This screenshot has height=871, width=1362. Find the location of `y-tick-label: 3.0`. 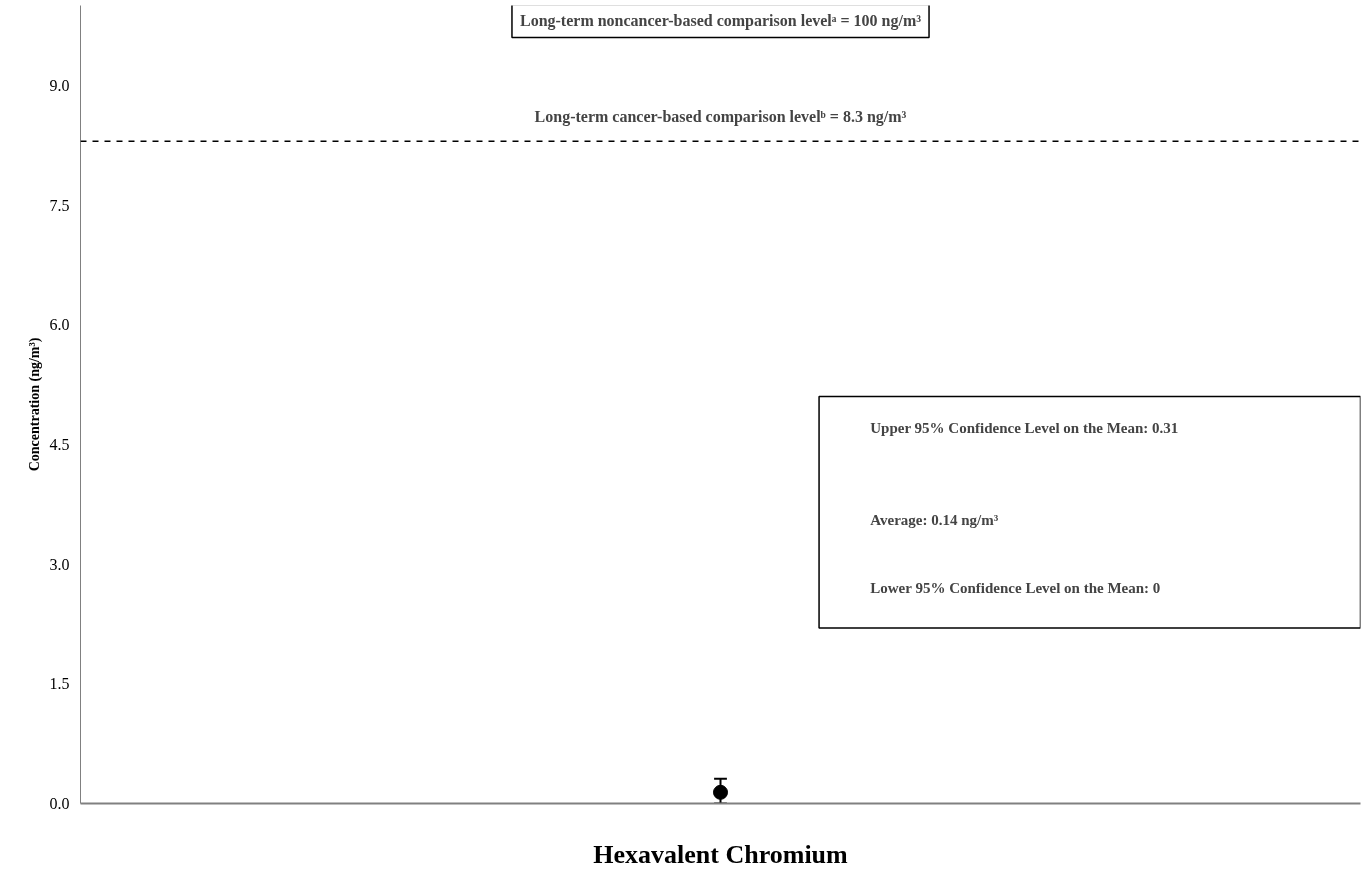

y-tick-label: 3.0 is located at coordinates (59, 564).